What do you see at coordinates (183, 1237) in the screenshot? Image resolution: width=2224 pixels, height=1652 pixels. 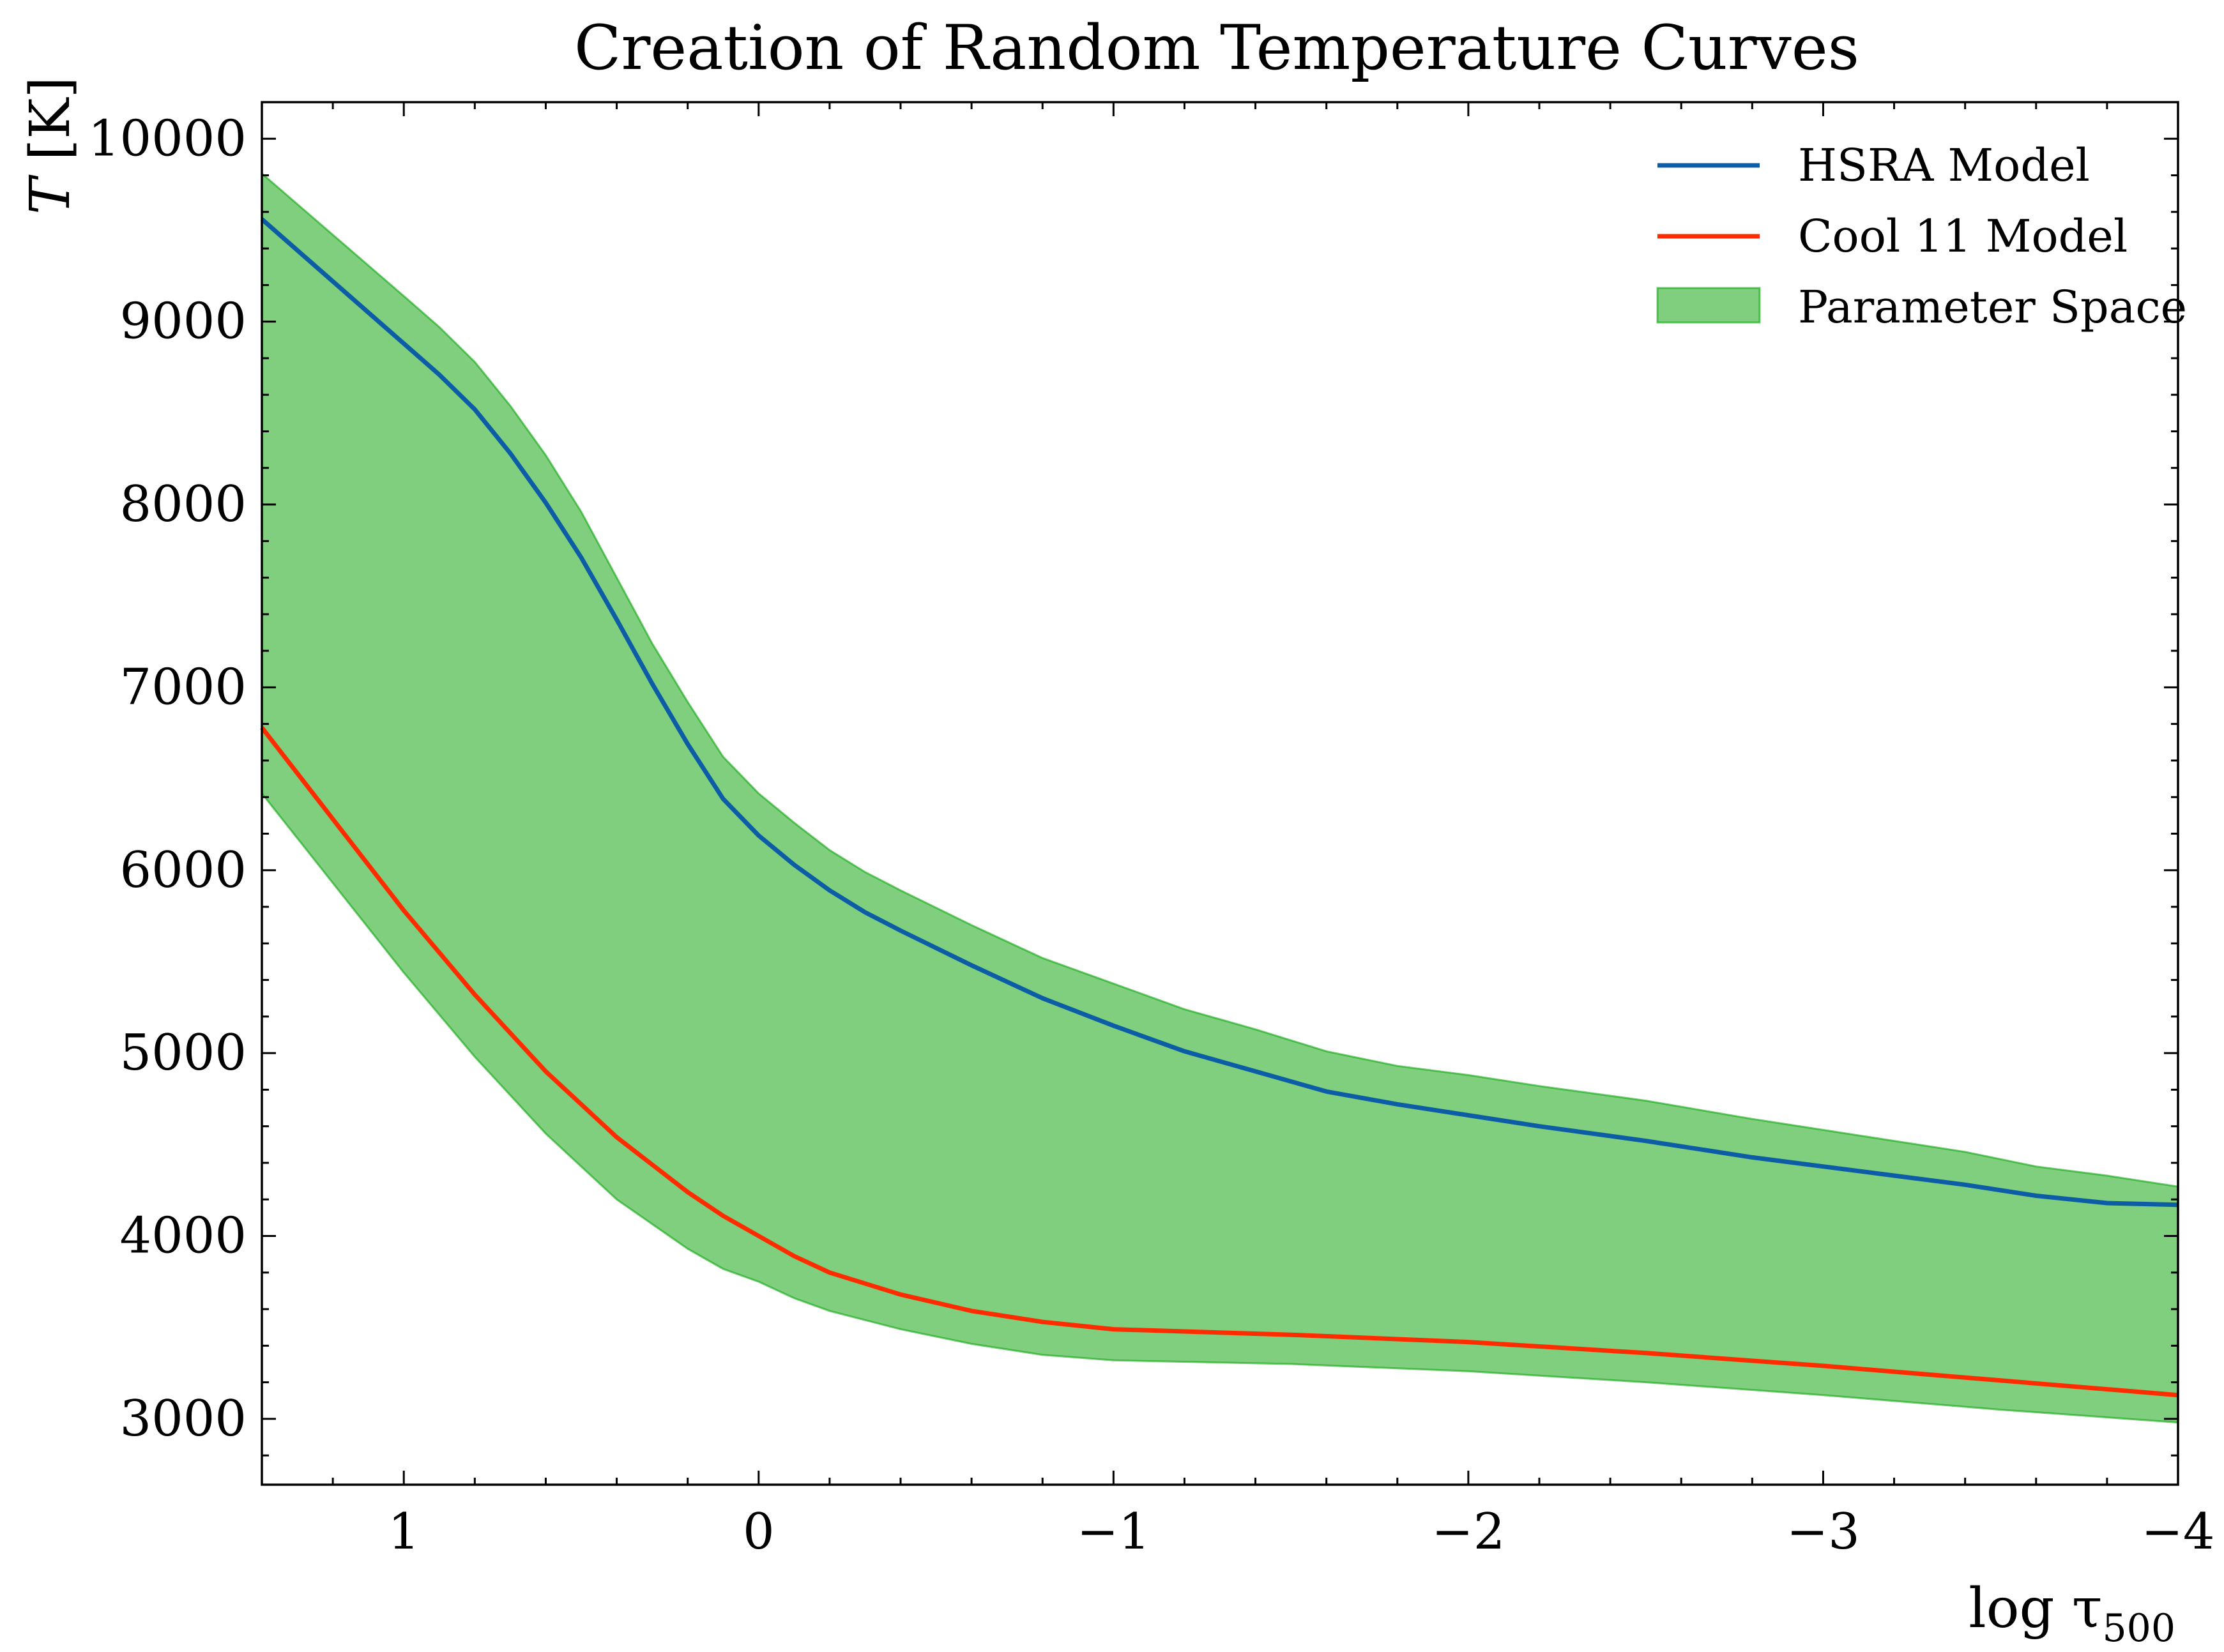 I see `y-tick-label: 4000` at bounding box center [183, 1237].